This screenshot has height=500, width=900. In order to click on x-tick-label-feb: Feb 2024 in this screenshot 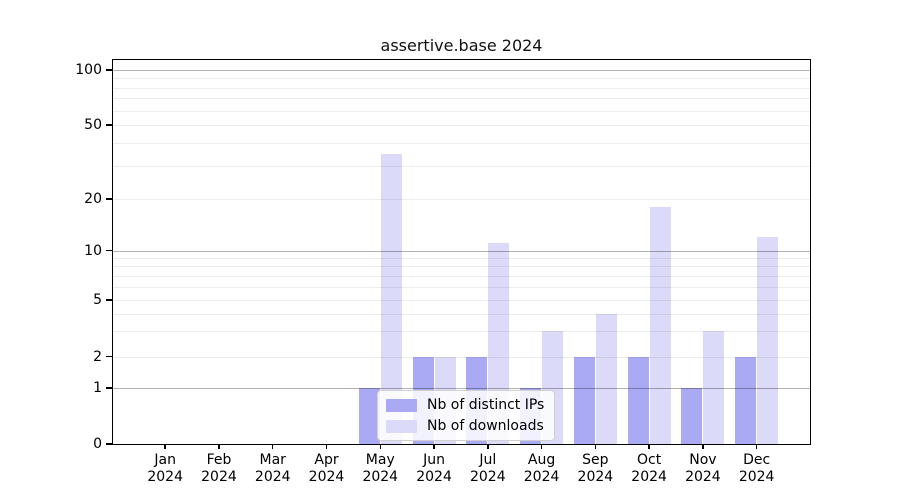, I will do `click(219, 468)`.